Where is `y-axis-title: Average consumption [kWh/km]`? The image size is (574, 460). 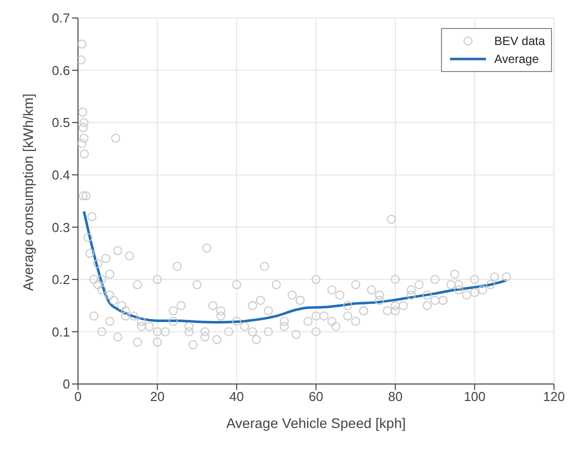
y-axis-title: Average consumption [kWh/km] is located at coordinates (28, 192).